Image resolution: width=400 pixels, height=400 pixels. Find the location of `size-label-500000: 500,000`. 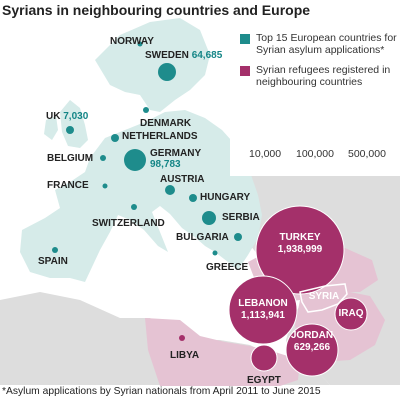

size-label-500000: 500,000 is located at coordinates (367, 154).